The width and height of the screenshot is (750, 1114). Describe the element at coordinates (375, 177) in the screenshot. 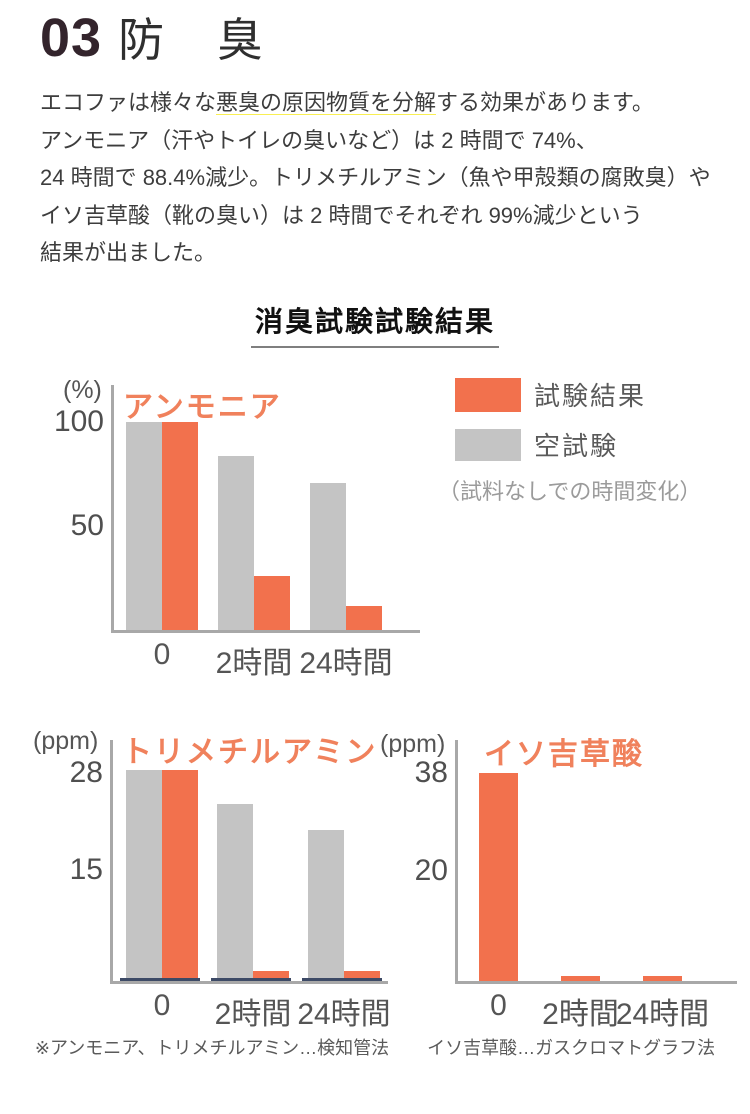

I see `intro-line-3: 24 時間で 88.4%減少。トリメチルアミン（魚や甲殻類の腐敗臭）や` at that location.